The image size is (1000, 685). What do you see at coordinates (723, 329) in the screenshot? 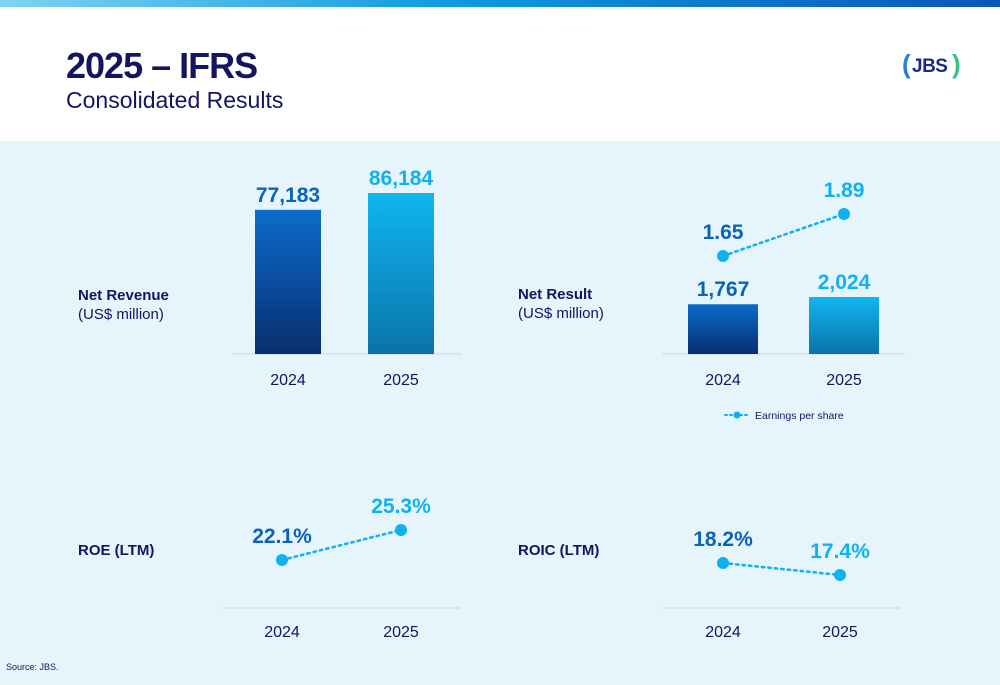
I see `bar-net_result-2024` at bounding box center [723, 329].